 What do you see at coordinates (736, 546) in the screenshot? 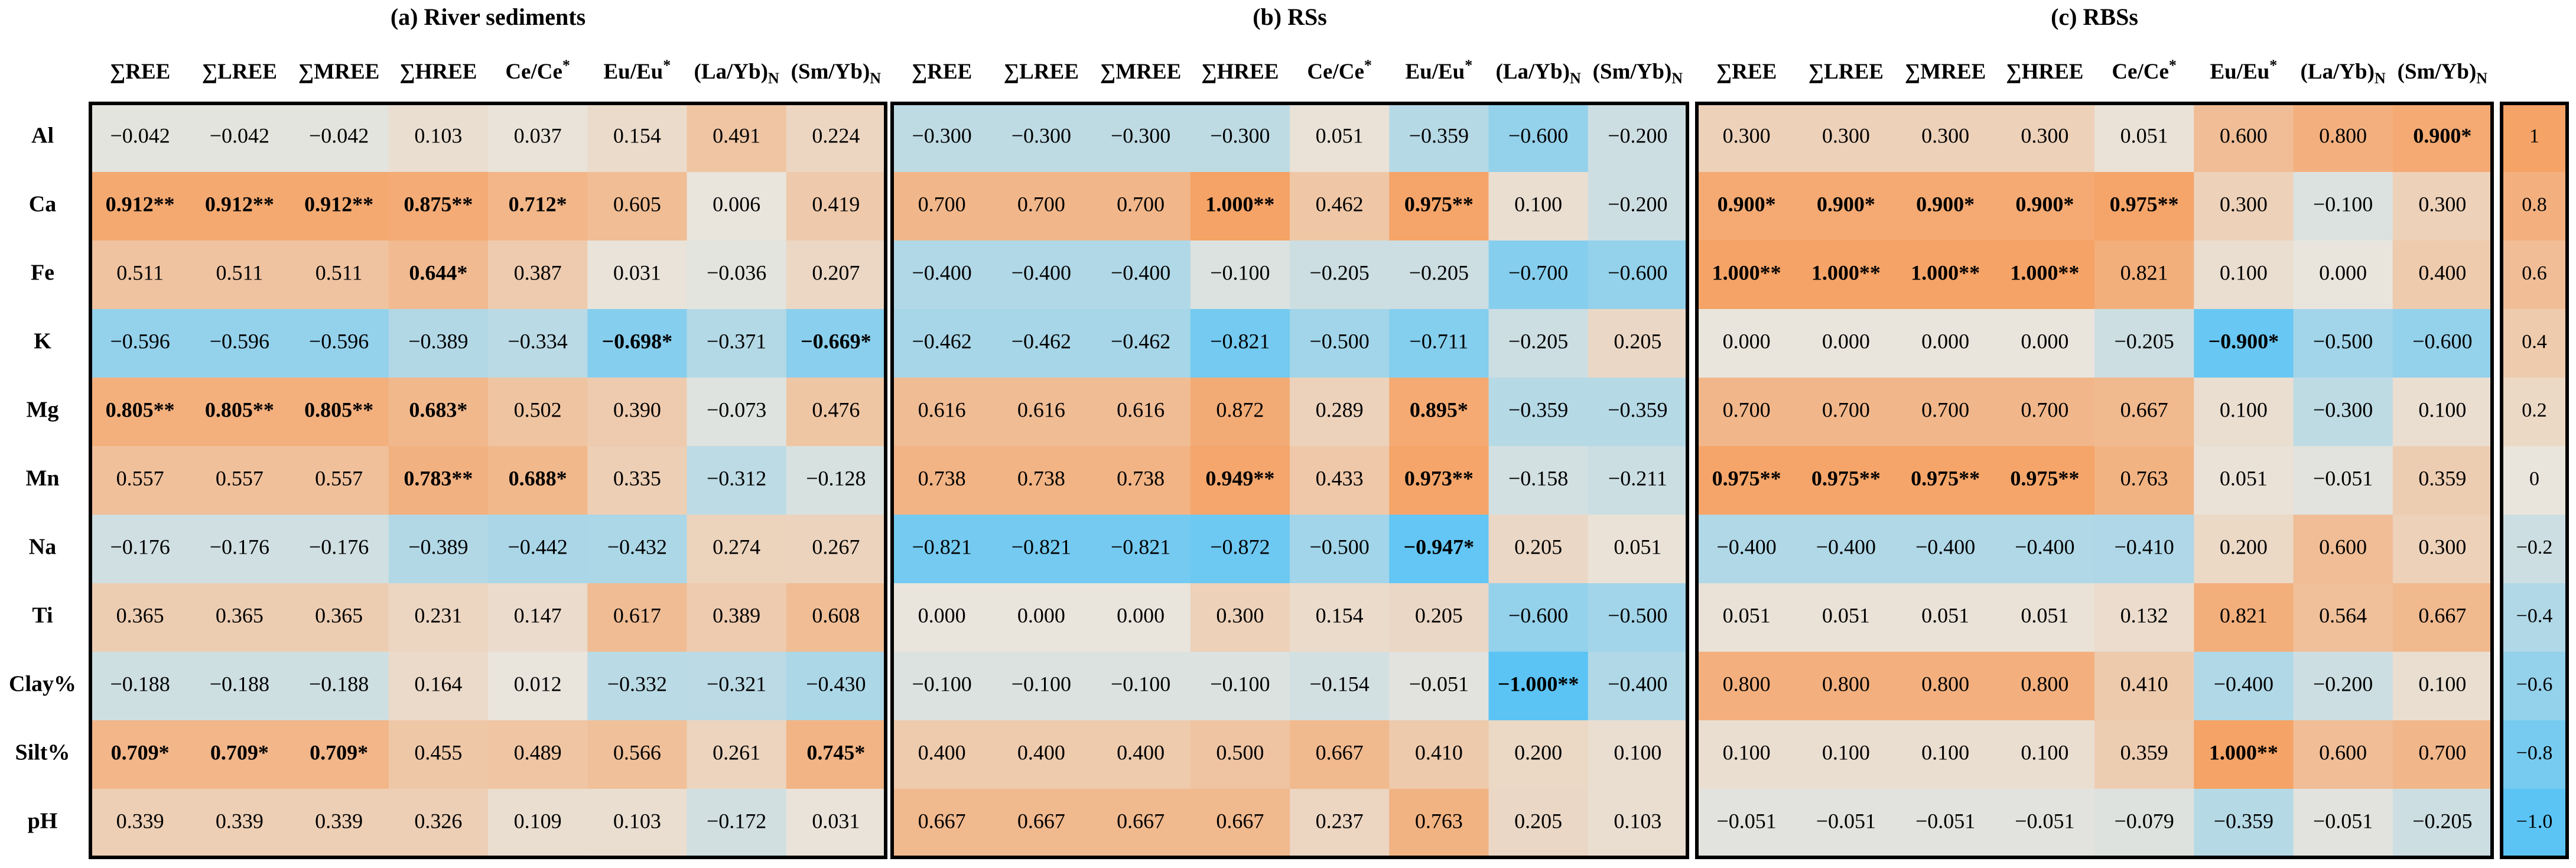
I see `cell-label: 0.274` at bounding box center [736, 546].